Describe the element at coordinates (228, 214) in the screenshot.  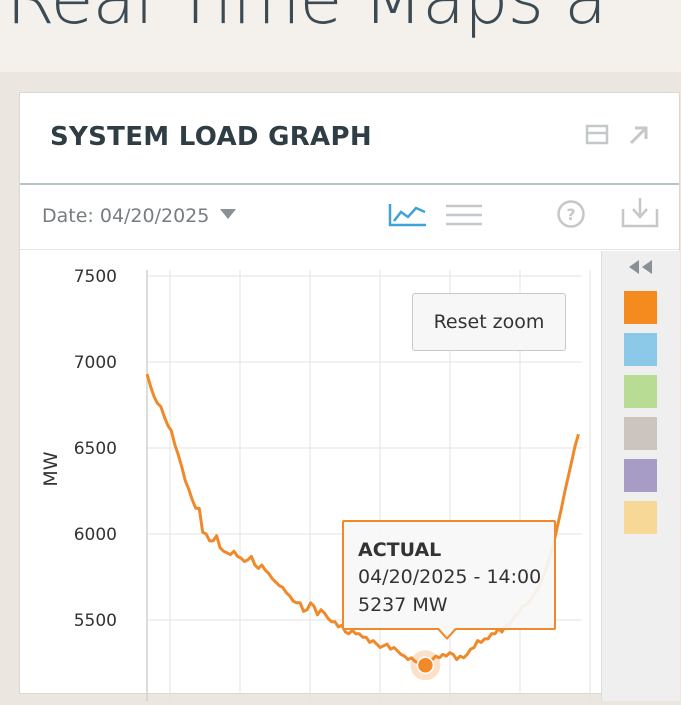
I see `chevron-down-icon` at that location.